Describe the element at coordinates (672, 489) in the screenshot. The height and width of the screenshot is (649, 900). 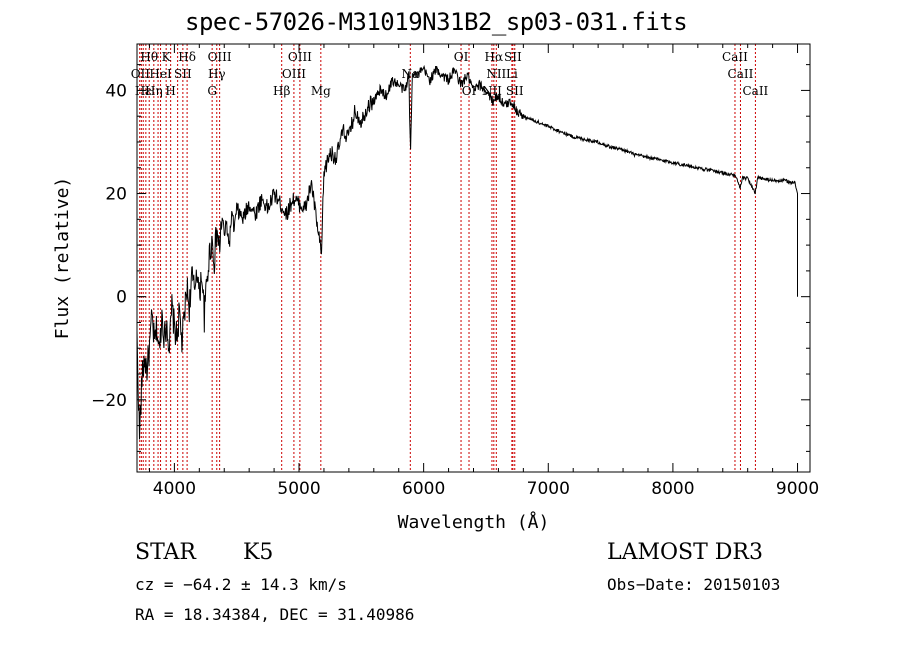
I see `x-tick-label: 8000` at that location.